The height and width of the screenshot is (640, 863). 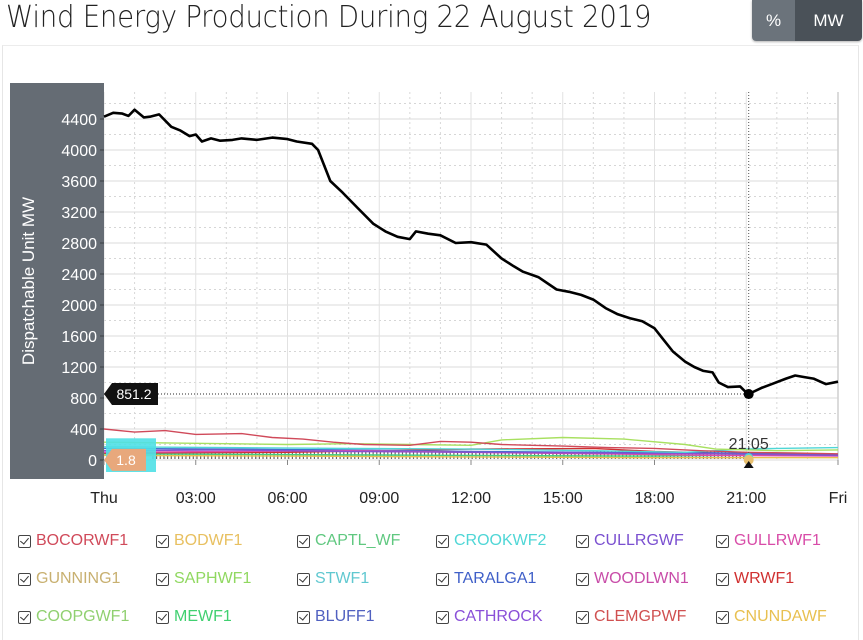 I want to click on legend-item-captl_wf: CAPTL_WF, so click(x=348, y=541).